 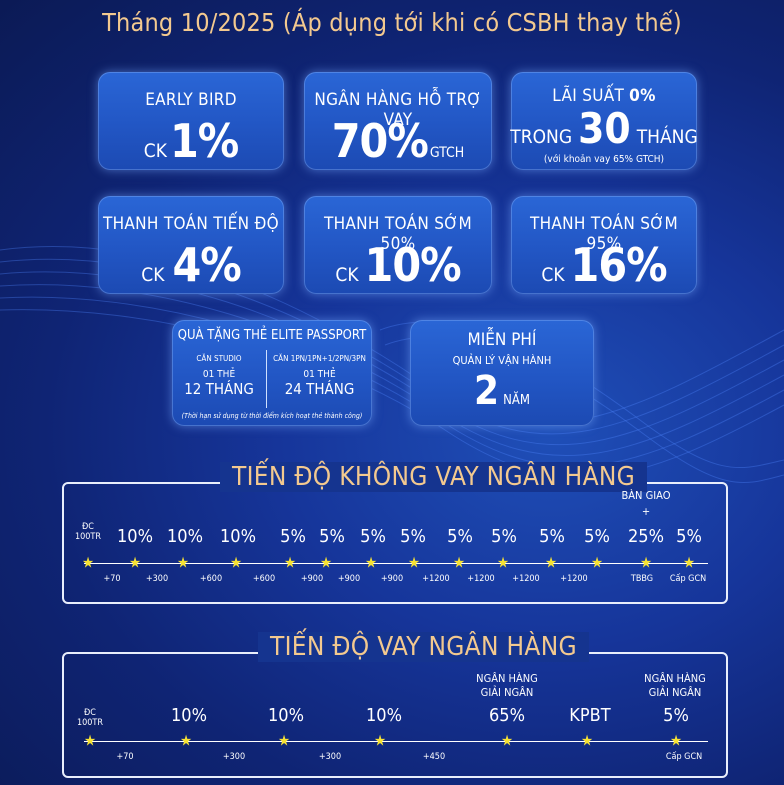 What do you see at coordinates (642, 96) in the screenshot?
I see `offer-label-rate: 0%` at bounding box center [642, 96].